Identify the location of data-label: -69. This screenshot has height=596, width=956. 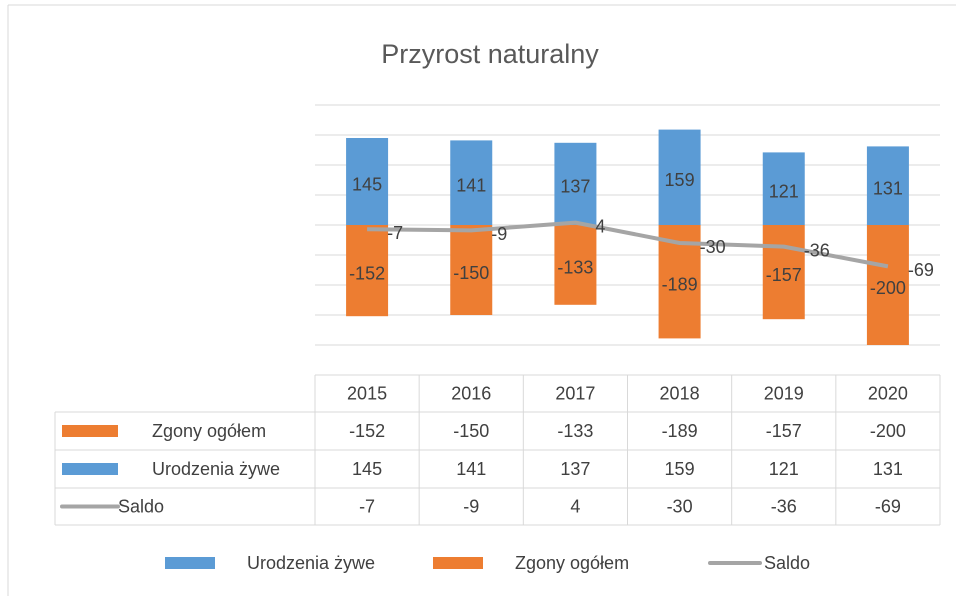
(921, 270).